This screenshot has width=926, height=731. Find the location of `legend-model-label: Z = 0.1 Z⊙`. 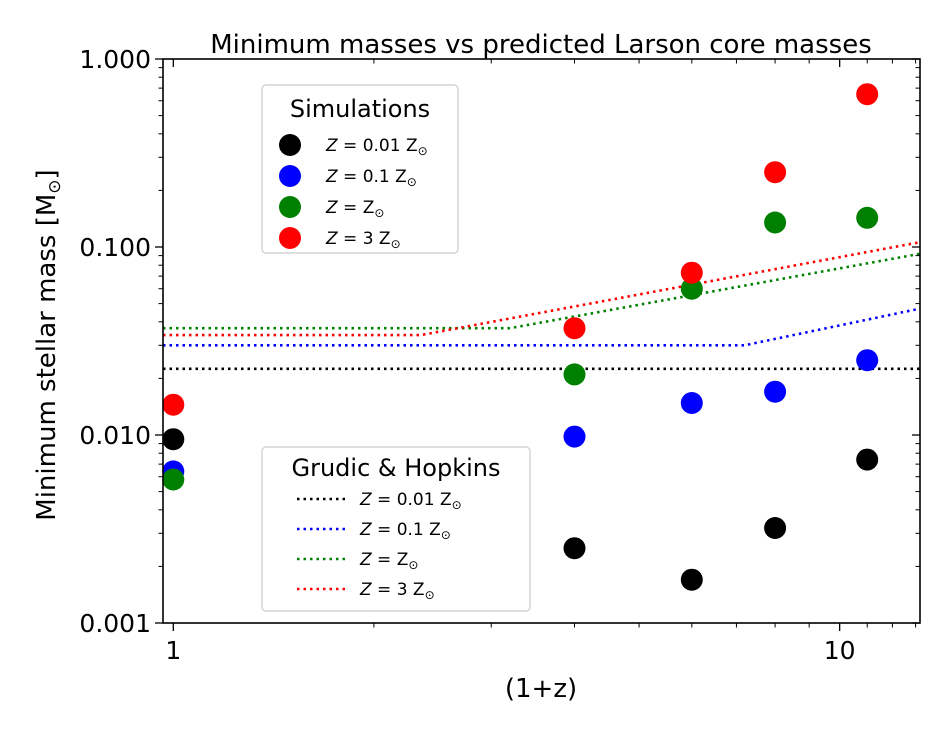

legend-model-label: Z = 0.1 Z⊙ is located at coordinates (405, 531).